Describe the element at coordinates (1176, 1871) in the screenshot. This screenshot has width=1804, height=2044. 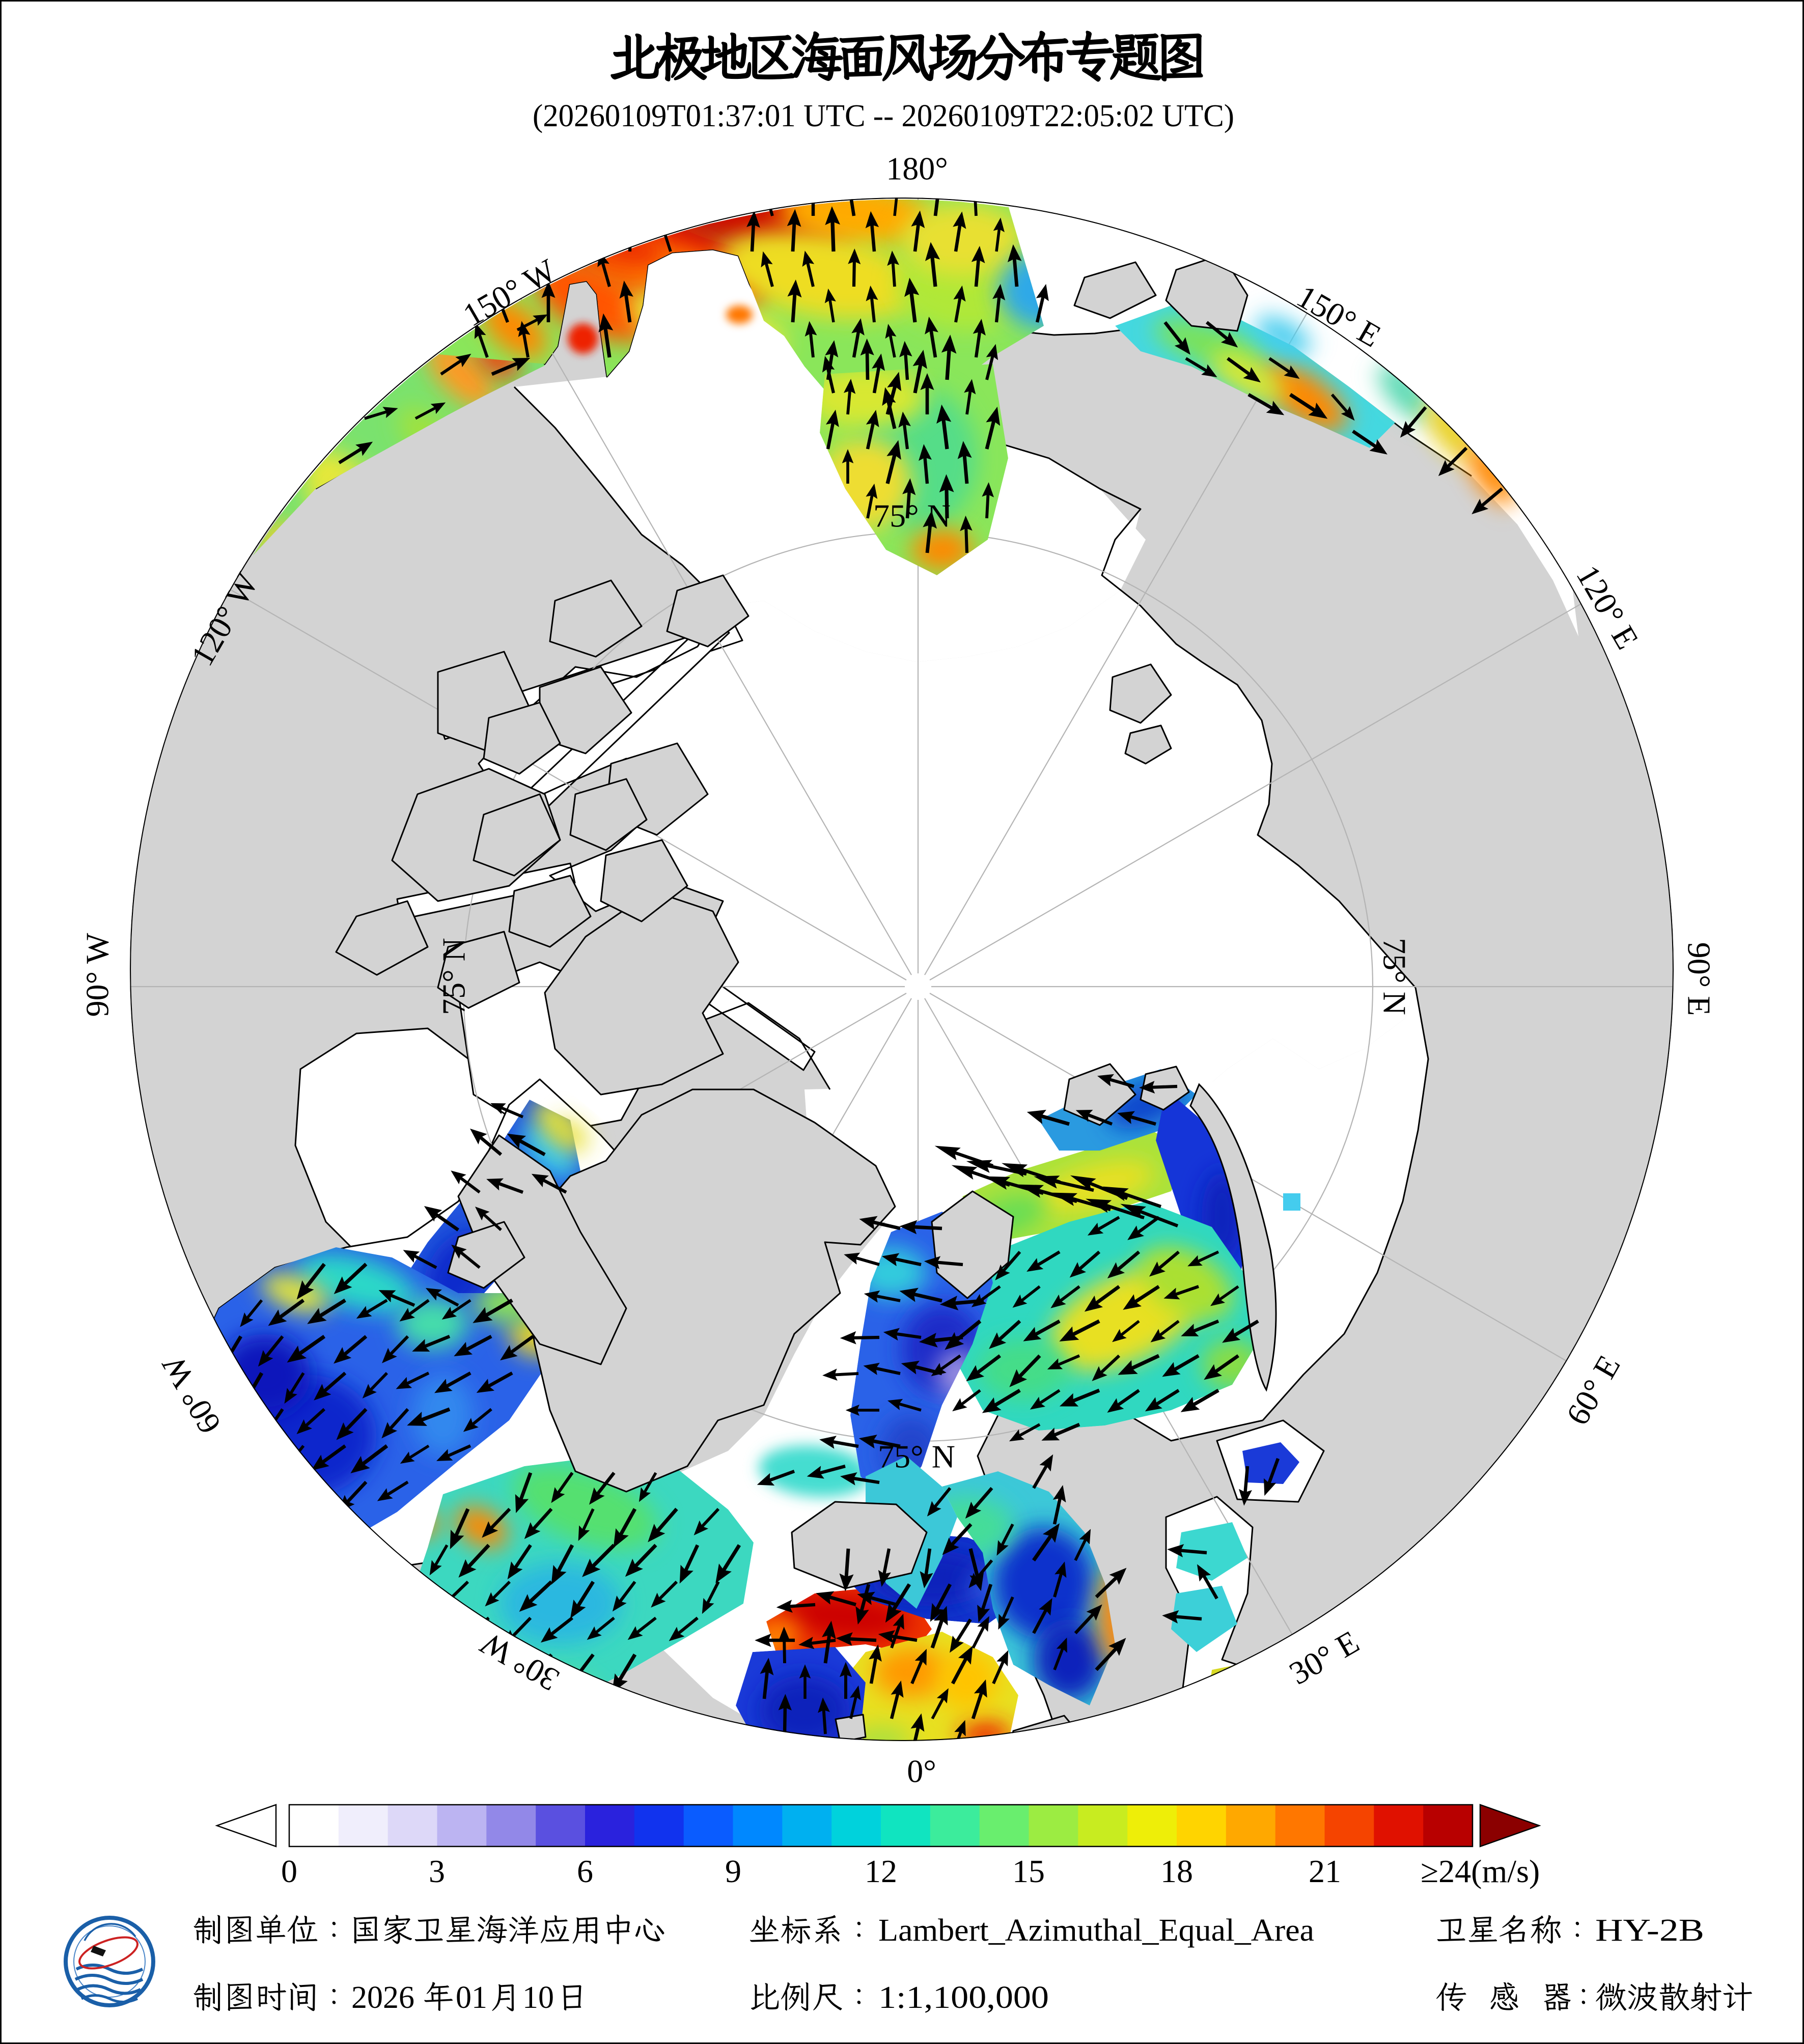
I see `svg-text: 18` at that location.